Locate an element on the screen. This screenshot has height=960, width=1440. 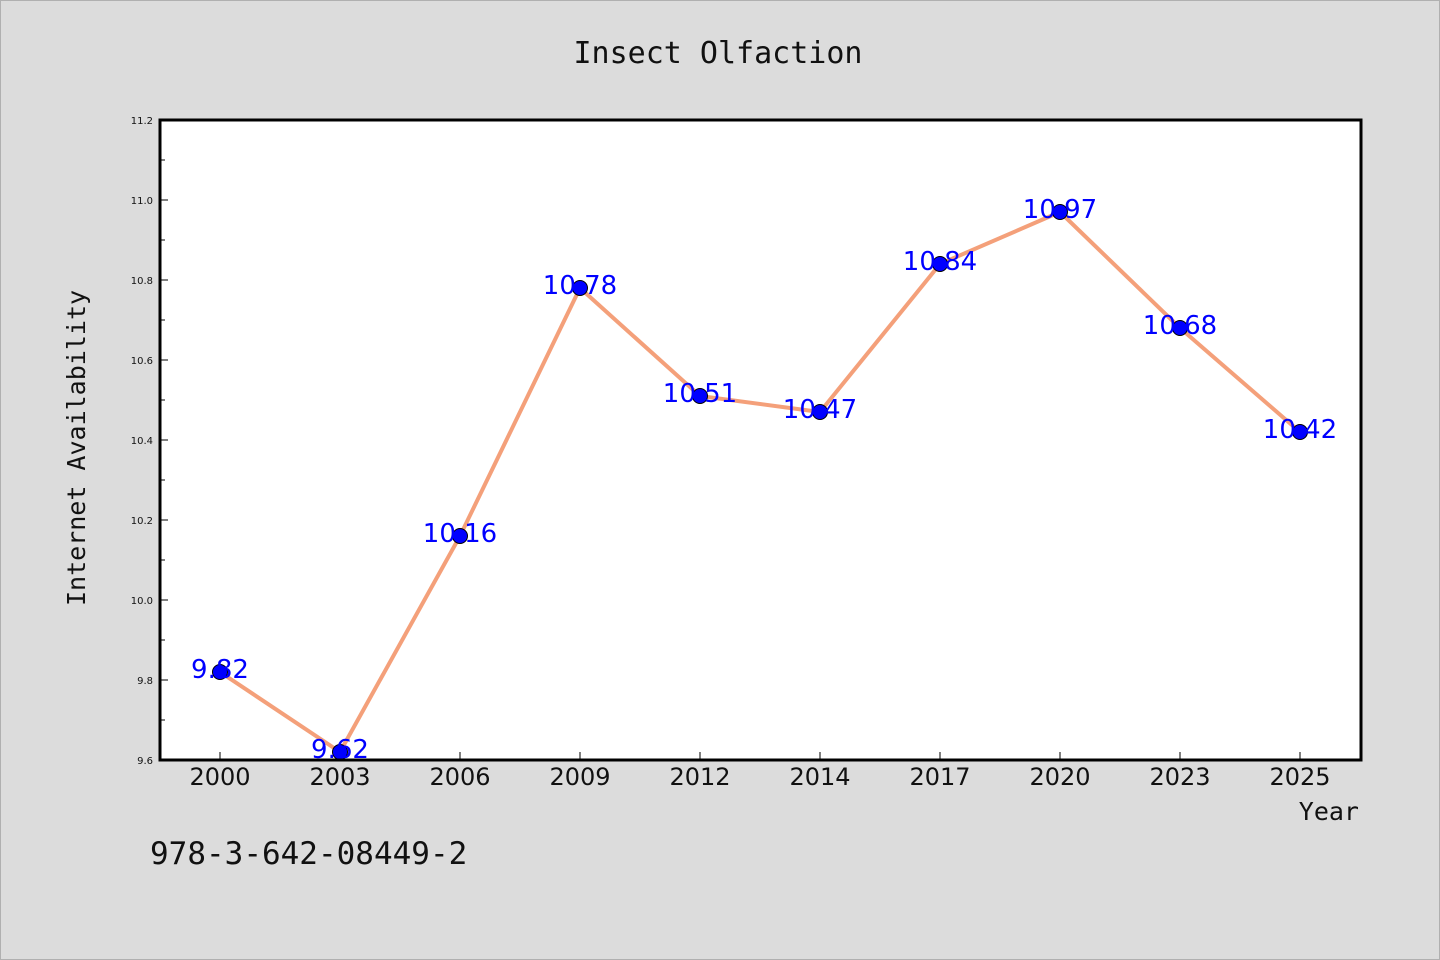
x-tick-label: 2020 is located at coordinates (1059, 777).